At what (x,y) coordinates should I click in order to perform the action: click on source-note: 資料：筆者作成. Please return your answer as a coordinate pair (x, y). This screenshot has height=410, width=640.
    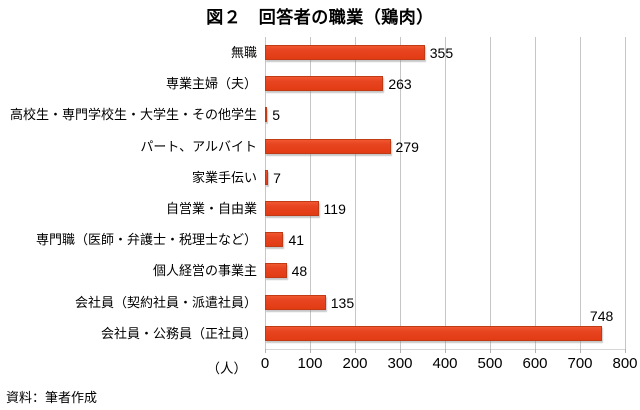
    Looking at the image, I should click on (52, 397).